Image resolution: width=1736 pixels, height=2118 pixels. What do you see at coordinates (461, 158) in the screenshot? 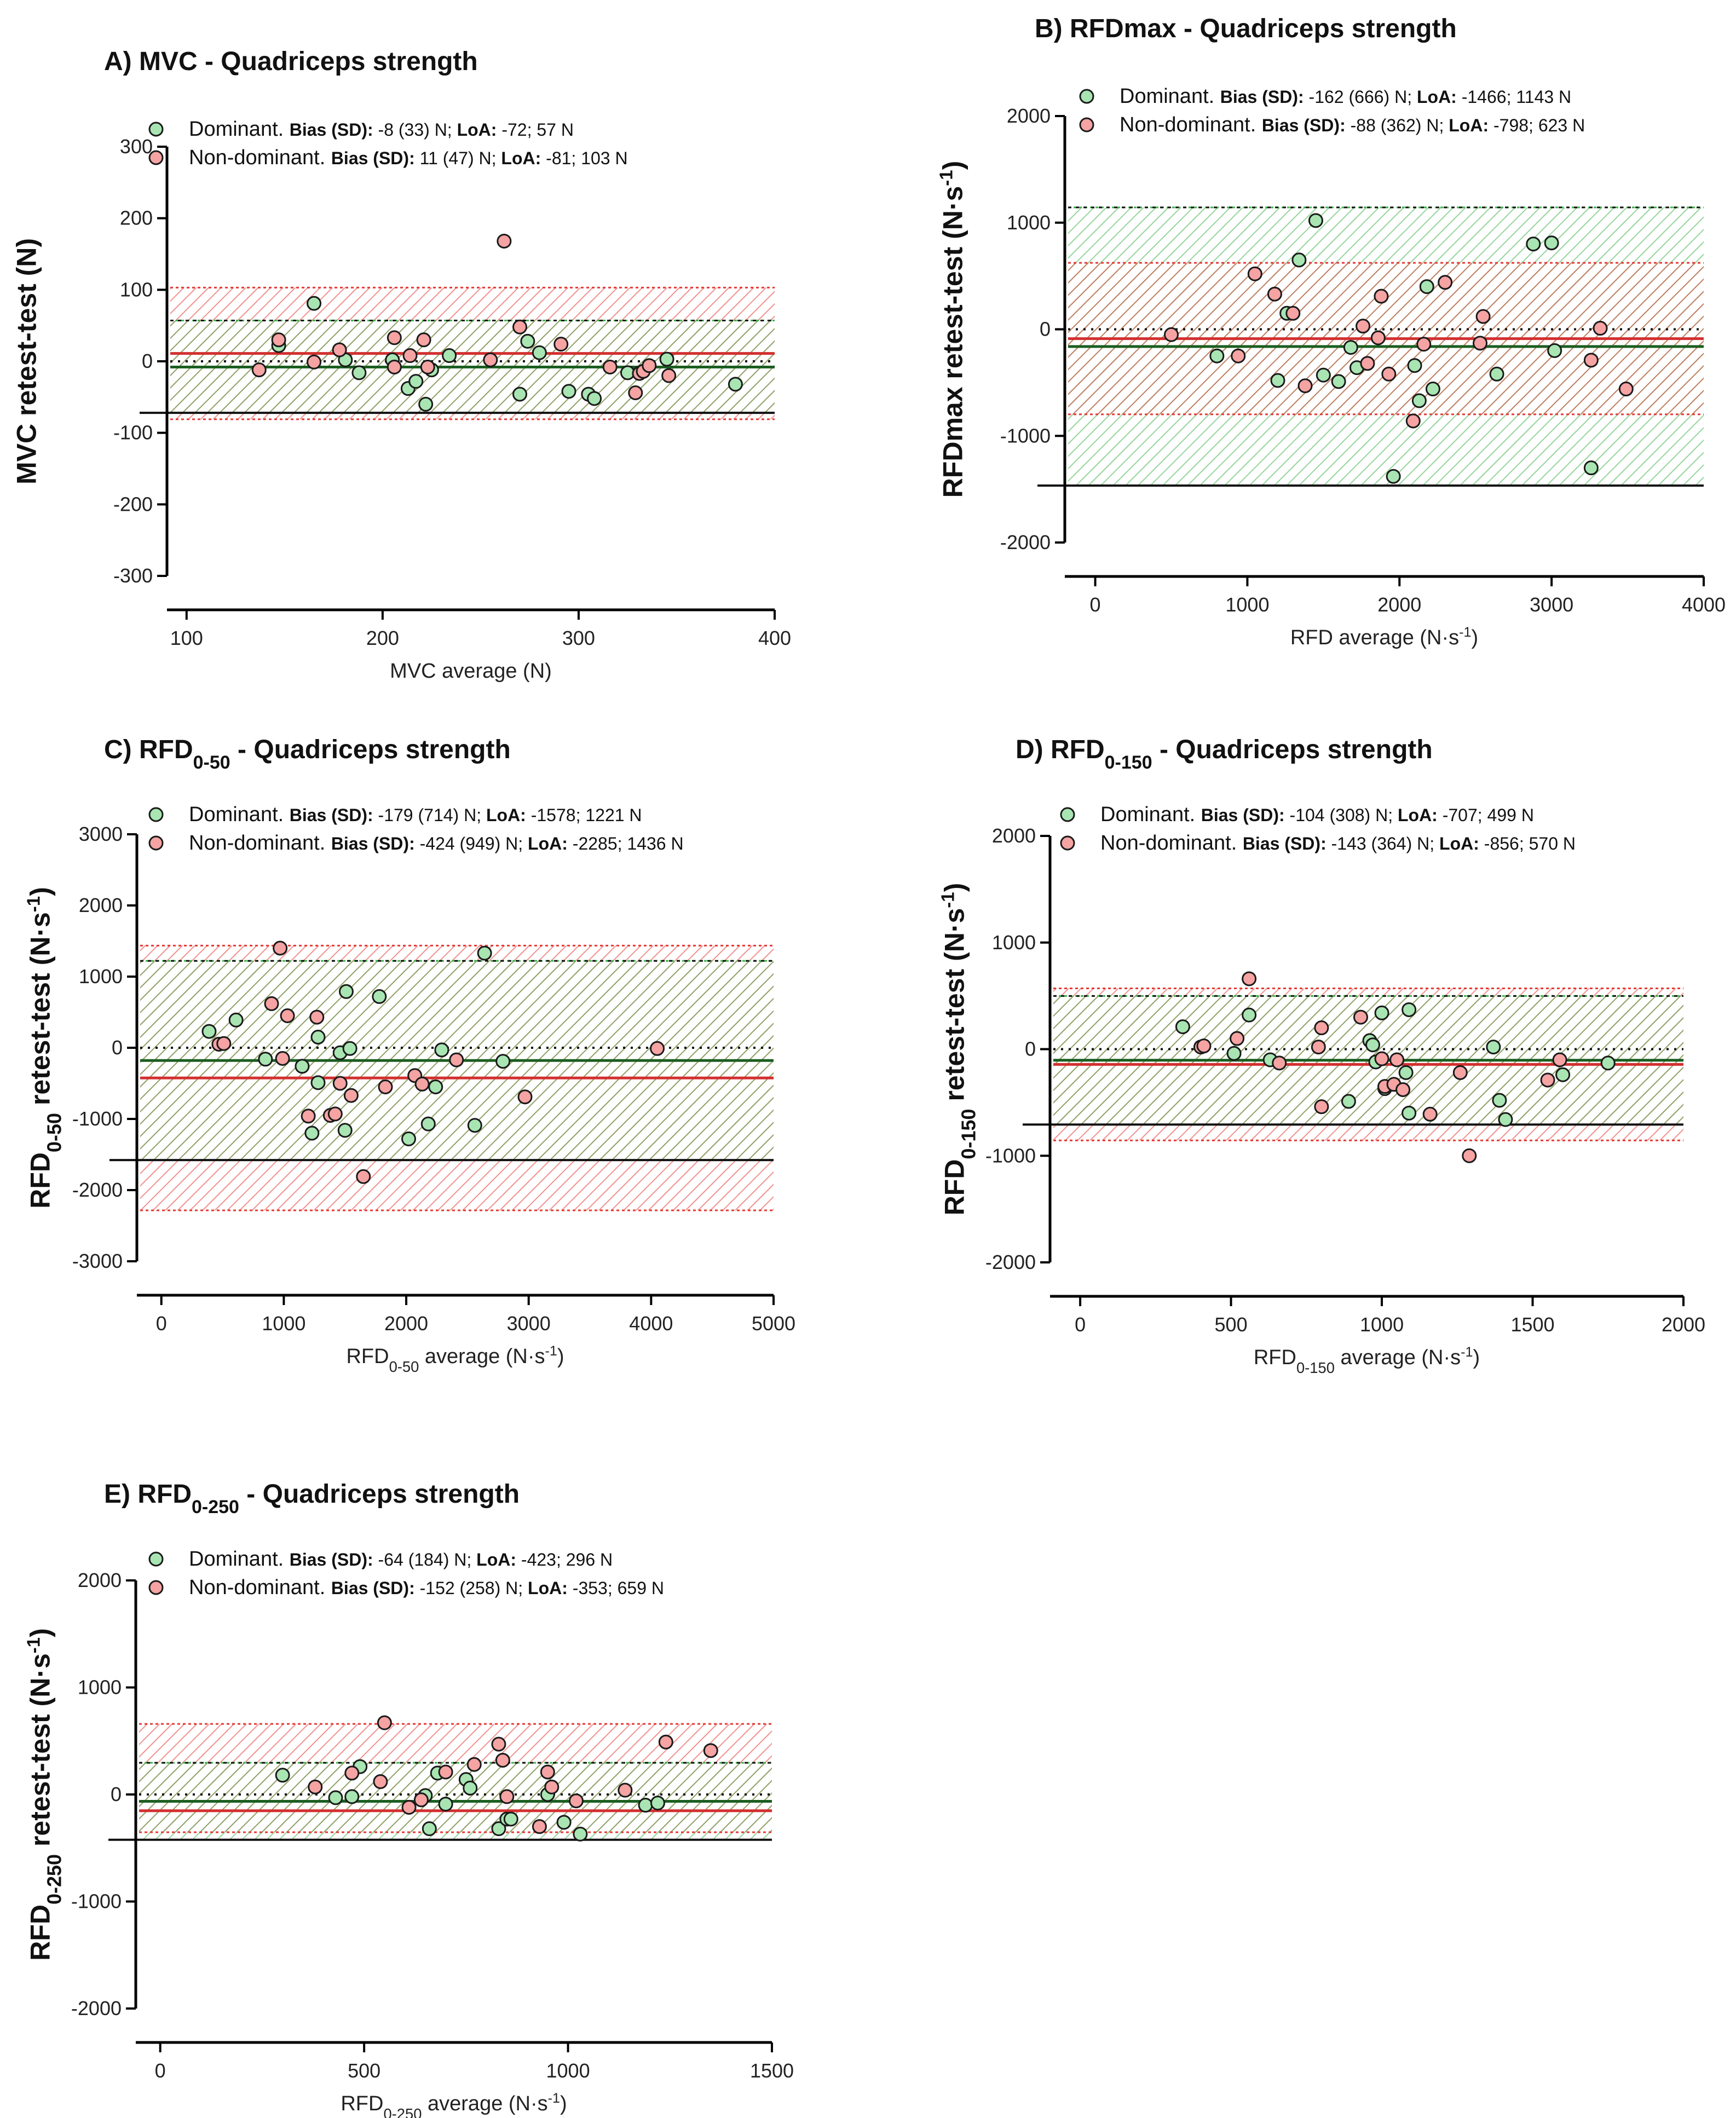
I see `legend-bias-value: 11 (47) N;` at bounding box center [461, 158].